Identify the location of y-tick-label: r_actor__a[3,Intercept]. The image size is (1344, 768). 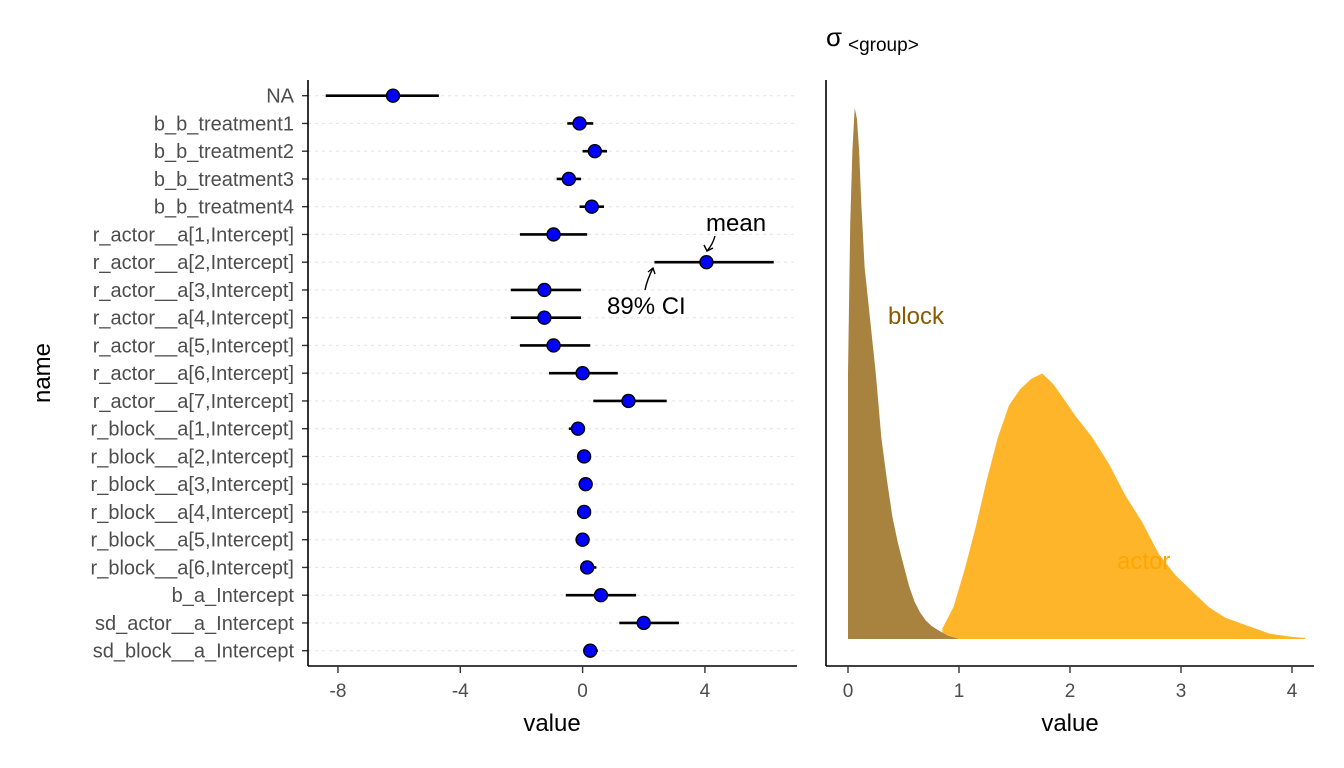
(193, 291).